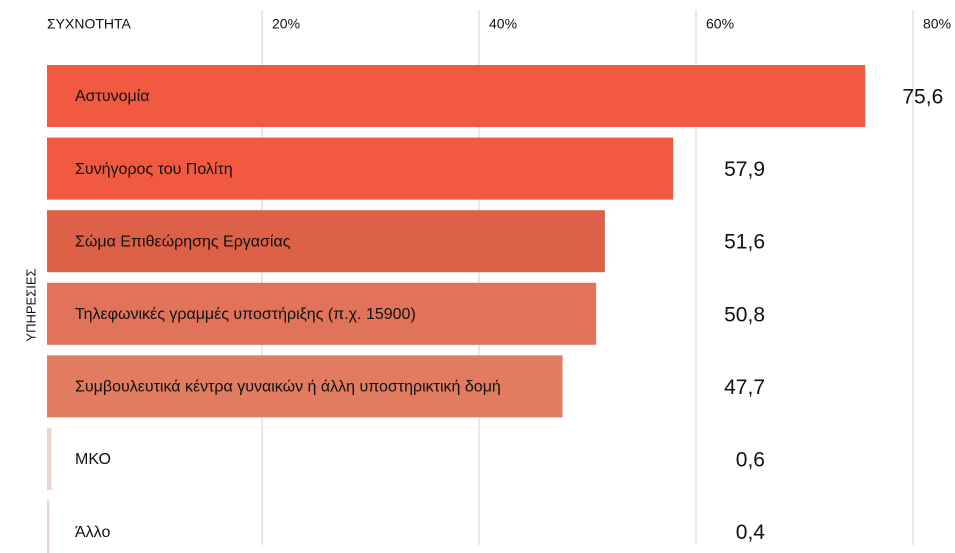  Describe the element at coordinates (751, 532) in the screenshot. I see `value-label: 0,4` at that location.